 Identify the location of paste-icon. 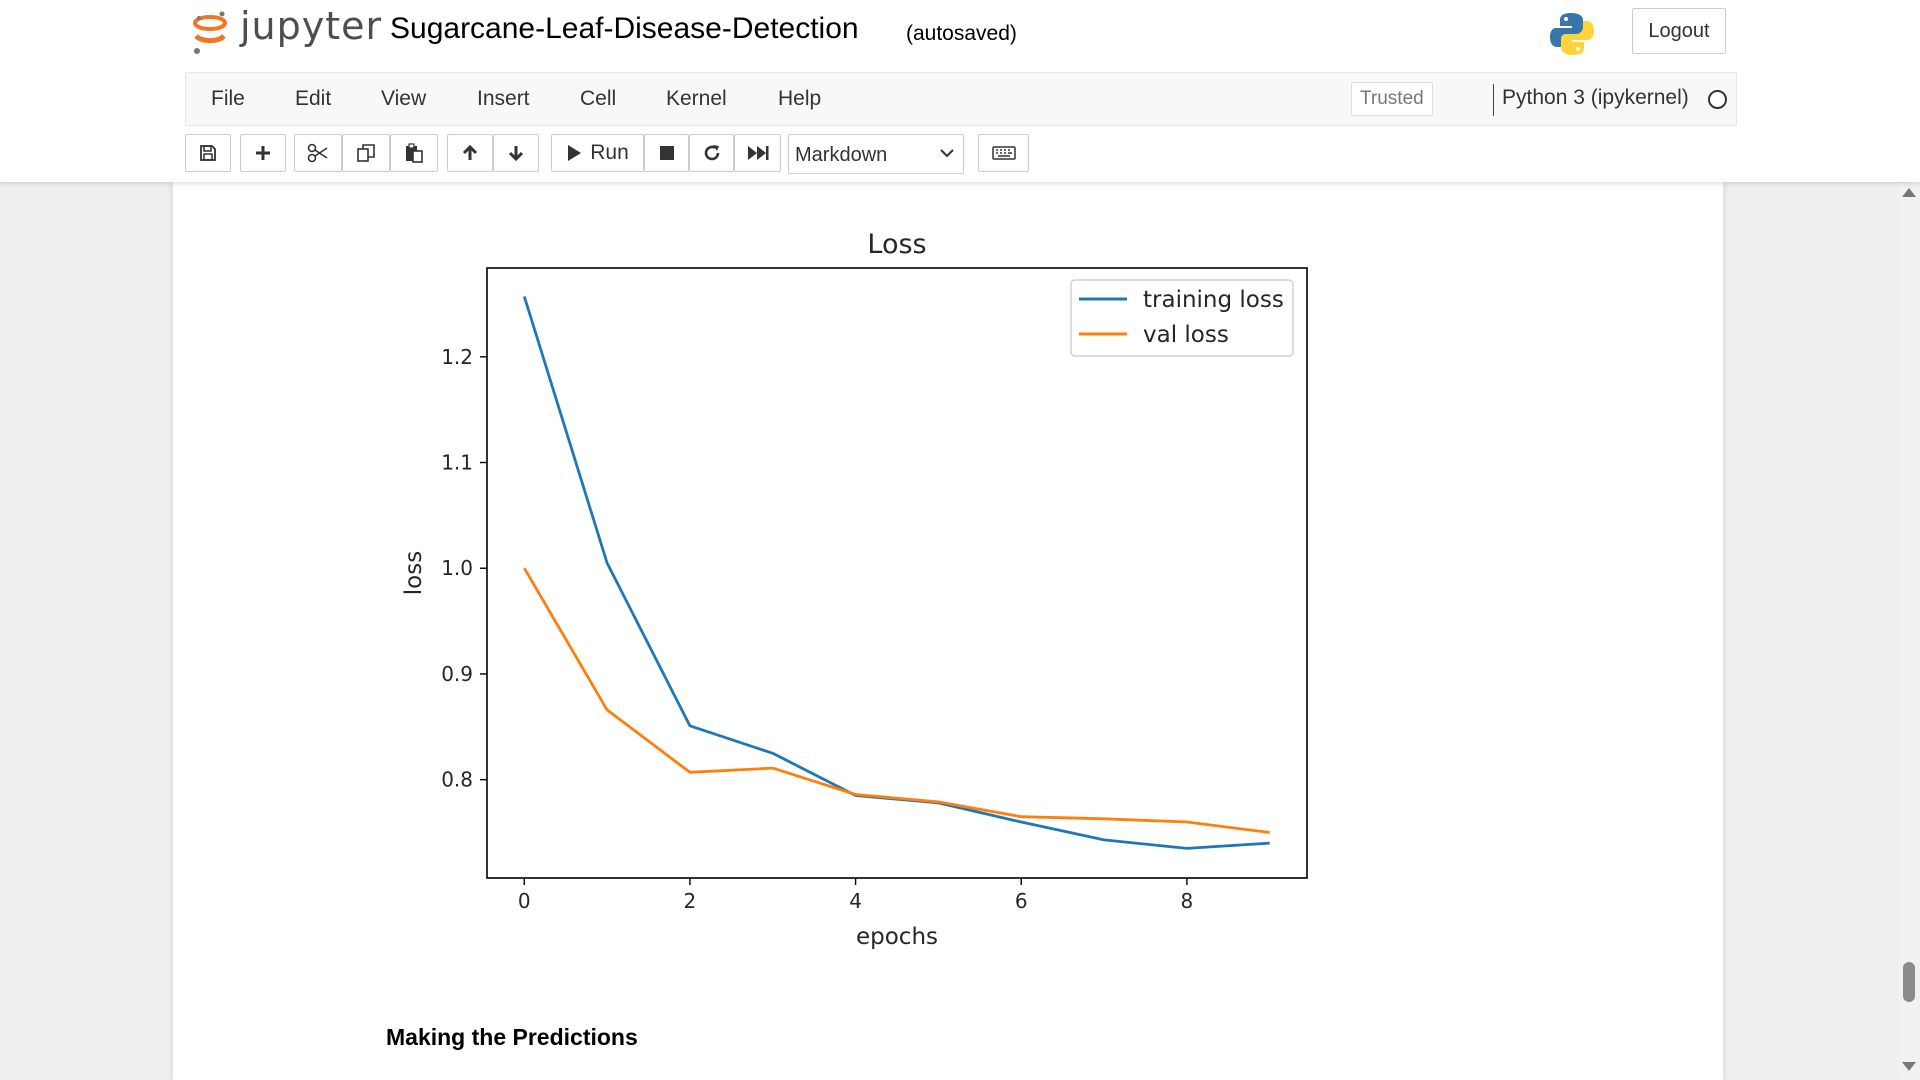
(414, 153).